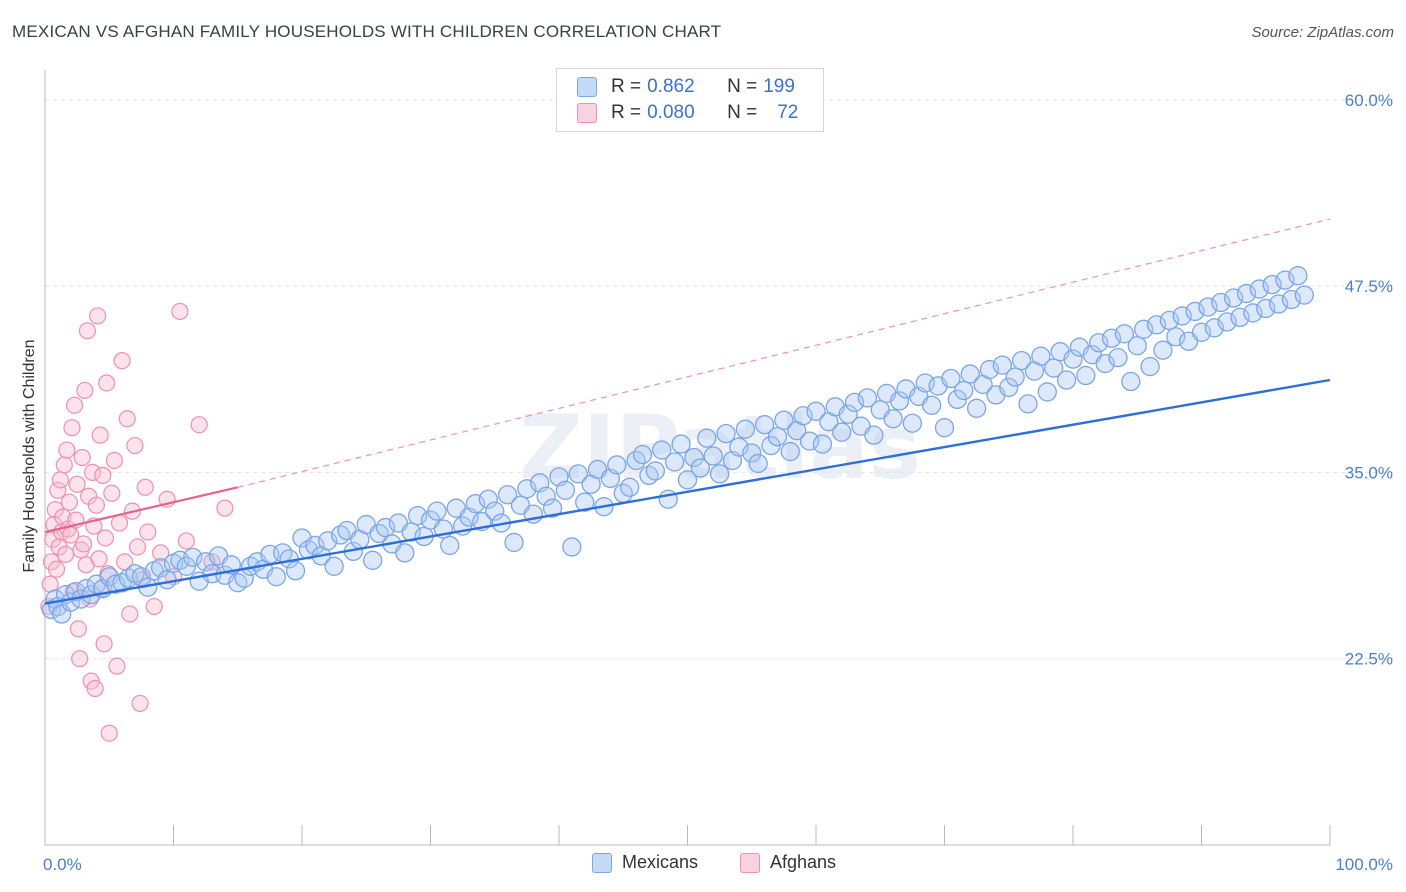 This screenshot has height=892, width=1406. Describe the element at coordinates (137, 522) in the screenshot. I see `afghans-points` at that location.